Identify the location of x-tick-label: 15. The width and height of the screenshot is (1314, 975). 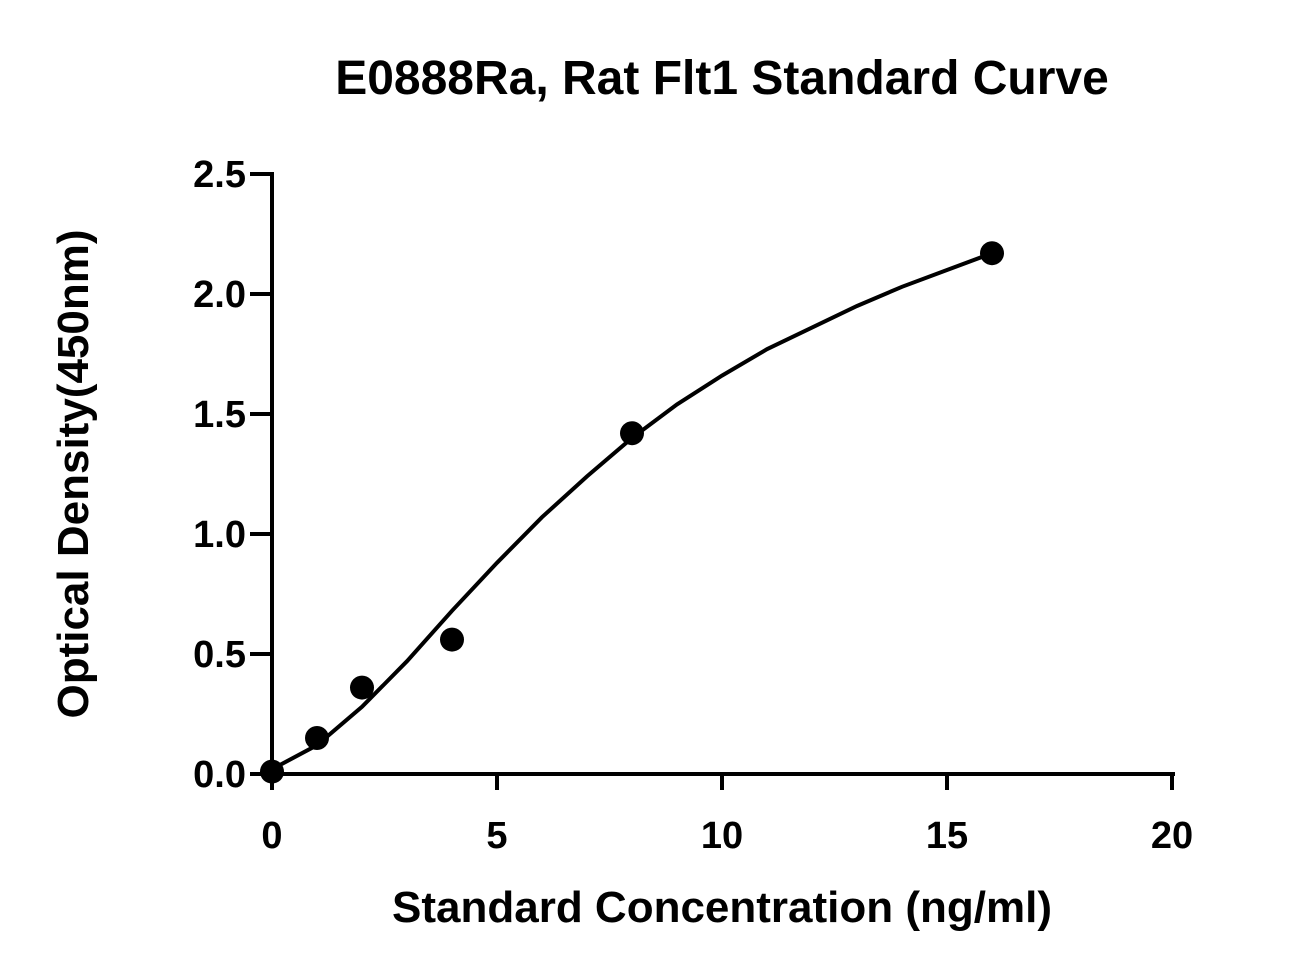
(947, 836).